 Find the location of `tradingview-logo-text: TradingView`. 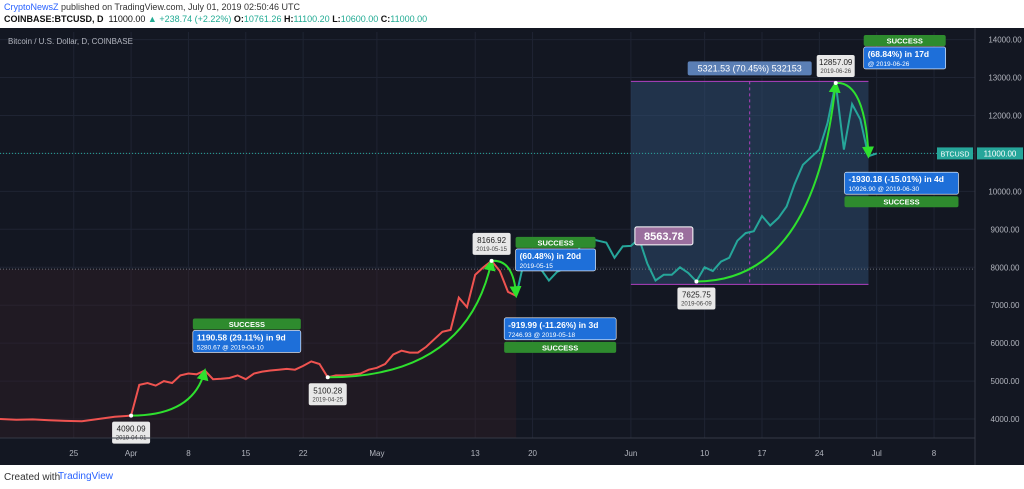

tradingview-logo-text: TradingView is located at coordinates (86, 476).